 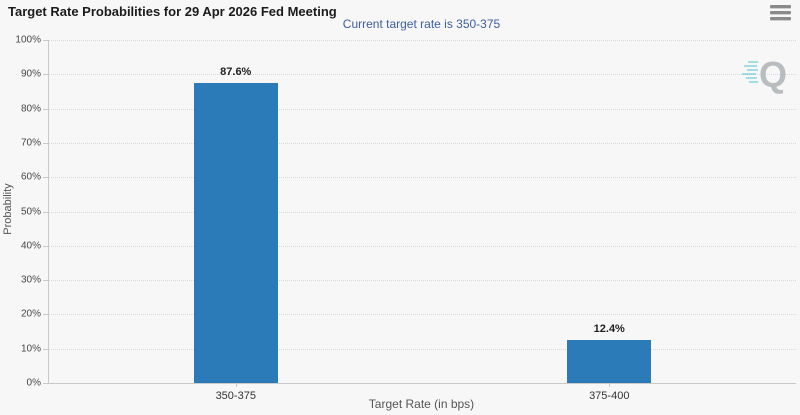 I want to click on chart-subtitle: Current target rate is 350-375, so click(x=421, y=24).